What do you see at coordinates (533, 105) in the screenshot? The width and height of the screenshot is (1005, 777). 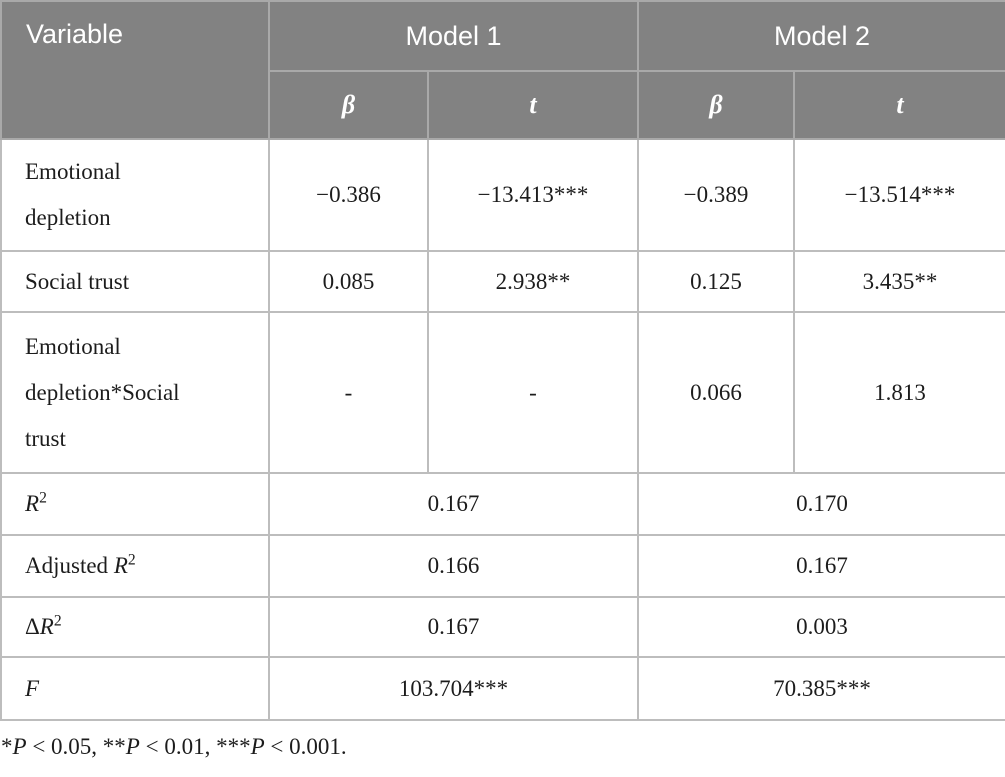 I see `column-header-model1-t: t` at bounding box center [533, 105].